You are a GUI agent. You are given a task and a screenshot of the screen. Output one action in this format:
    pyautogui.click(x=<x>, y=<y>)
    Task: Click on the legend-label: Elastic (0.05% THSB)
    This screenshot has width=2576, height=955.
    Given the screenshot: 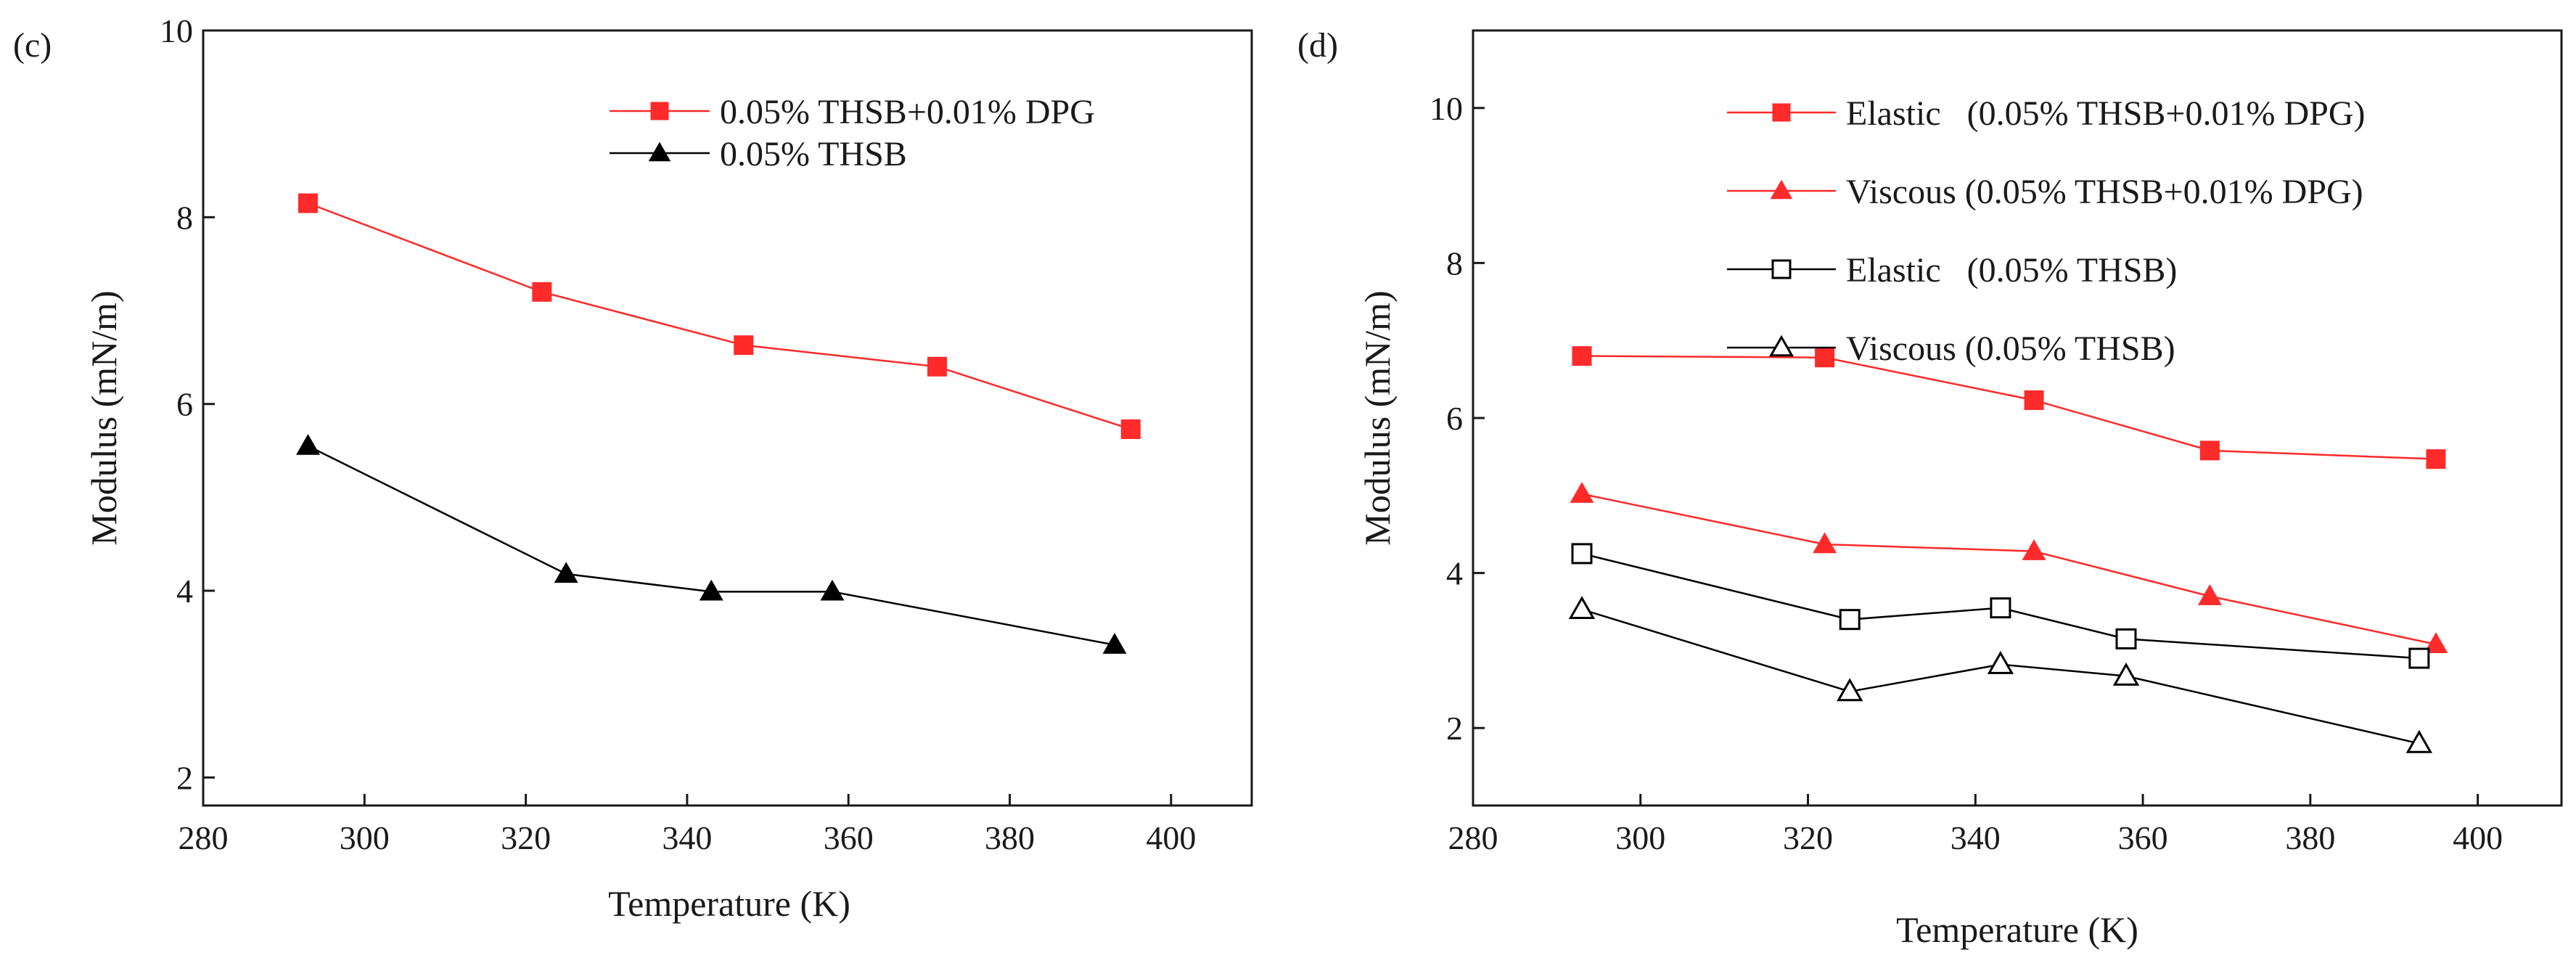 What is the action you would take?
    pyautogui.click(x=2011, y=270)
    